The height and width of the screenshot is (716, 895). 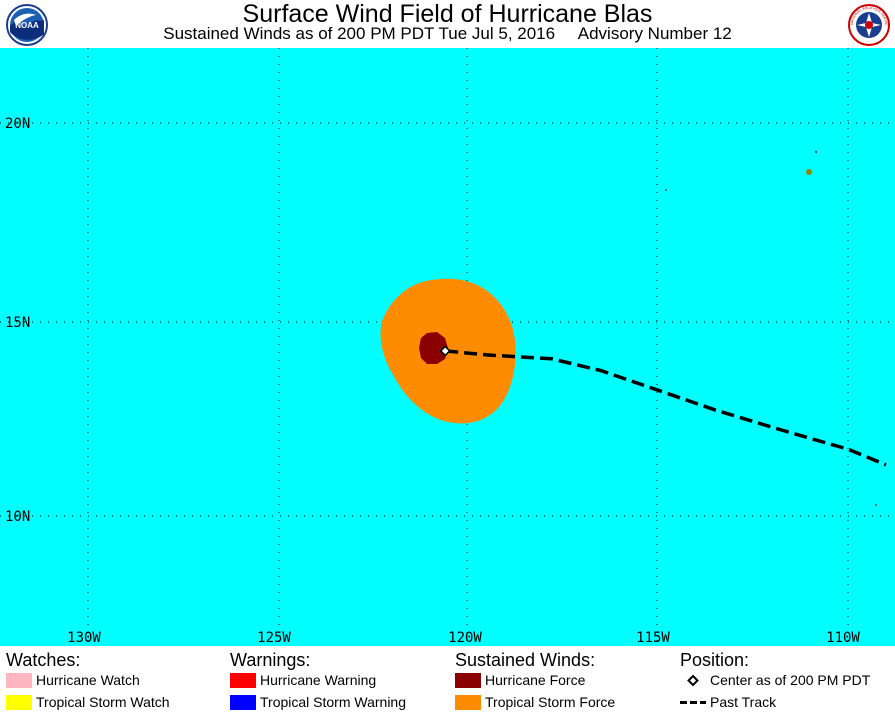 What do you see at coordinates (743, 702) in the screenshot?
I see `past-track-label: Past Track` at bounding box center [743, 702].